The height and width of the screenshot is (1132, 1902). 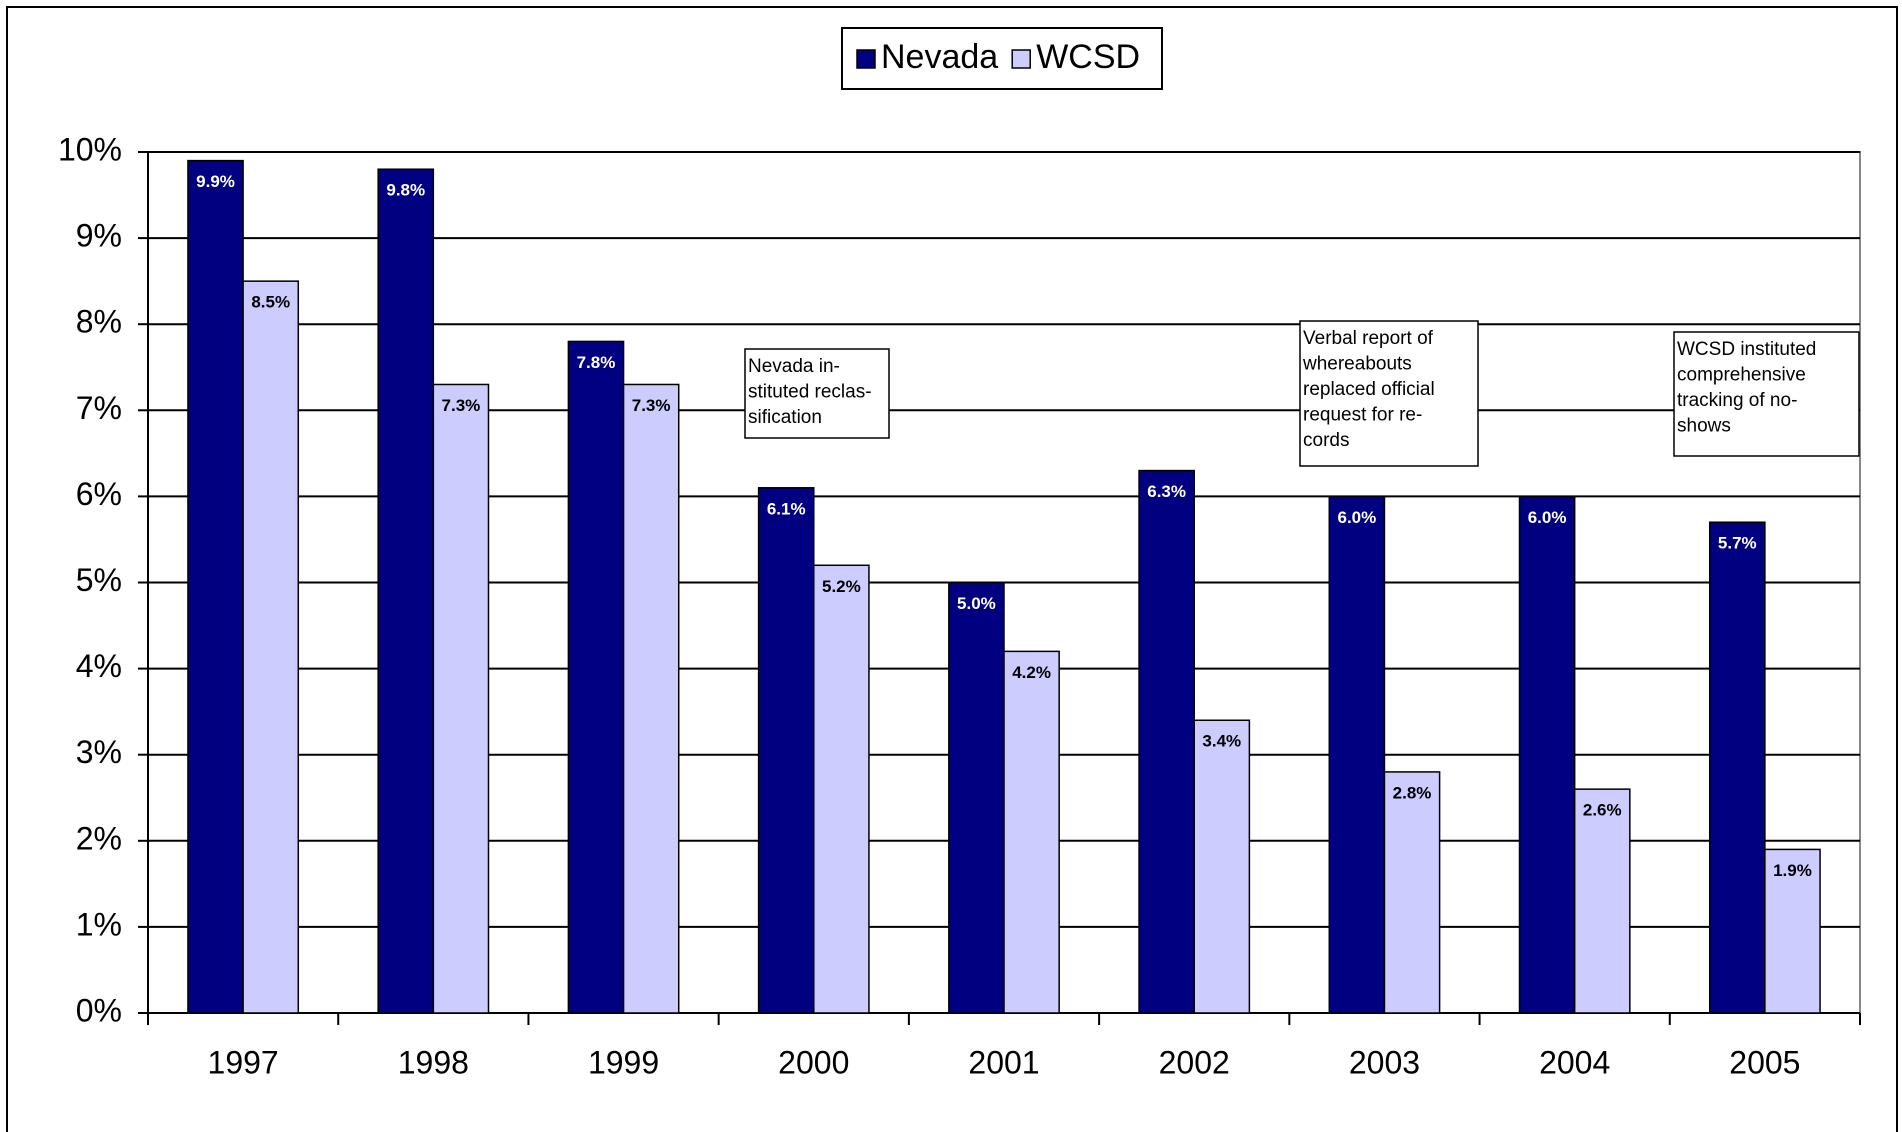 I want to click on x-tick-label: 2002, so click(x=1194, y=1062).